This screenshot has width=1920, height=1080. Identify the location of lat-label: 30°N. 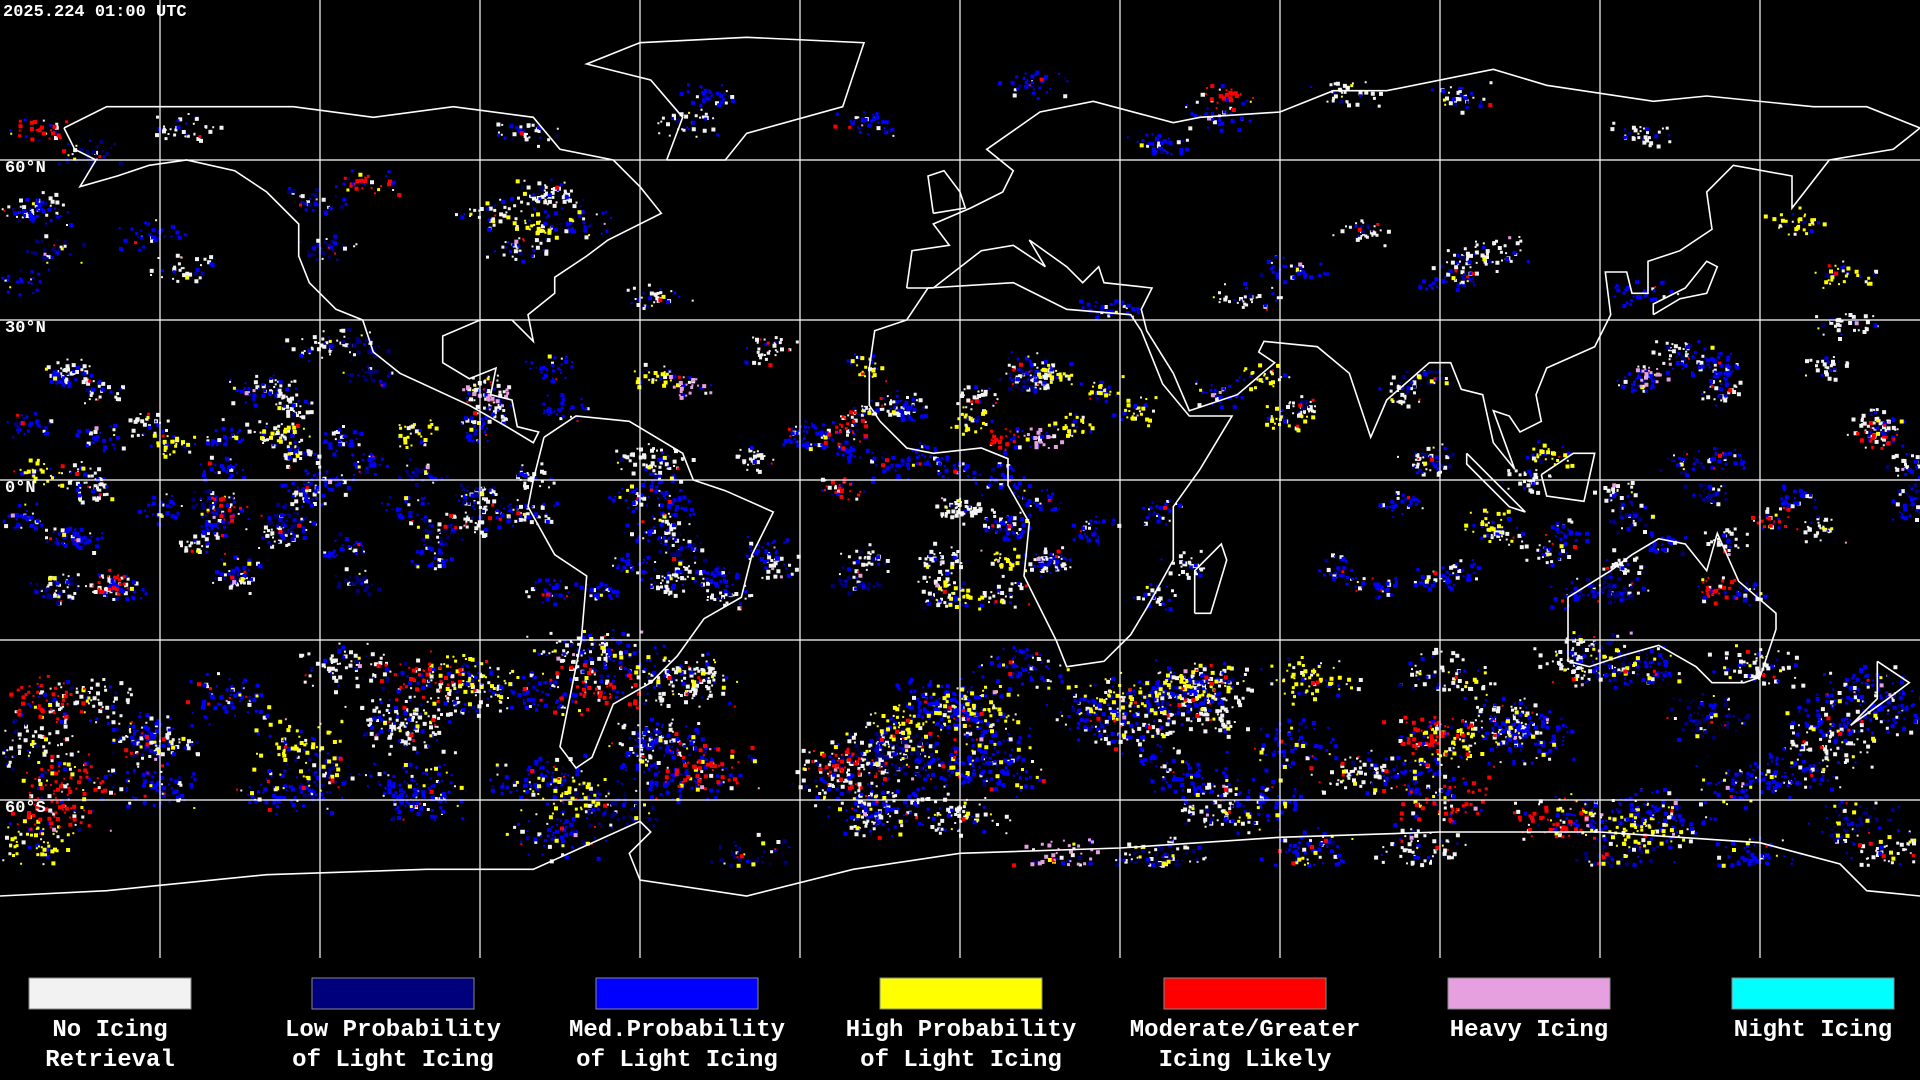
(25, 328).